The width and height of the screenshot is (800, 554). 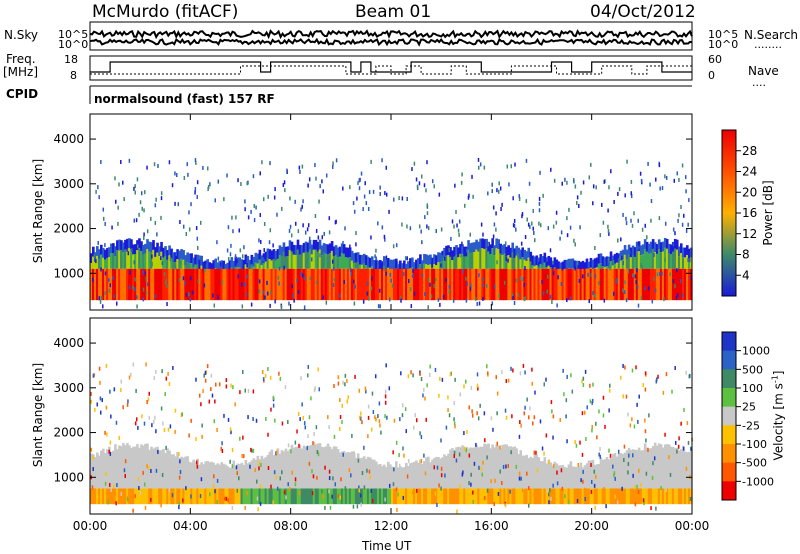 What do you see at coordinates (771, 35) in the screenshot?
I see `nsearch-label: N.Search` at bounding box center [771, 35].